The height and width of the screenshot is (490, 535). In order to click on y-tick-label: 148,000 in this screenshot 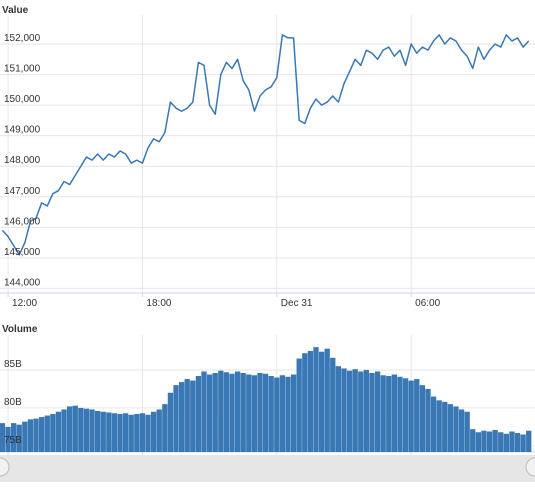, I will do `click(22, 160)`.